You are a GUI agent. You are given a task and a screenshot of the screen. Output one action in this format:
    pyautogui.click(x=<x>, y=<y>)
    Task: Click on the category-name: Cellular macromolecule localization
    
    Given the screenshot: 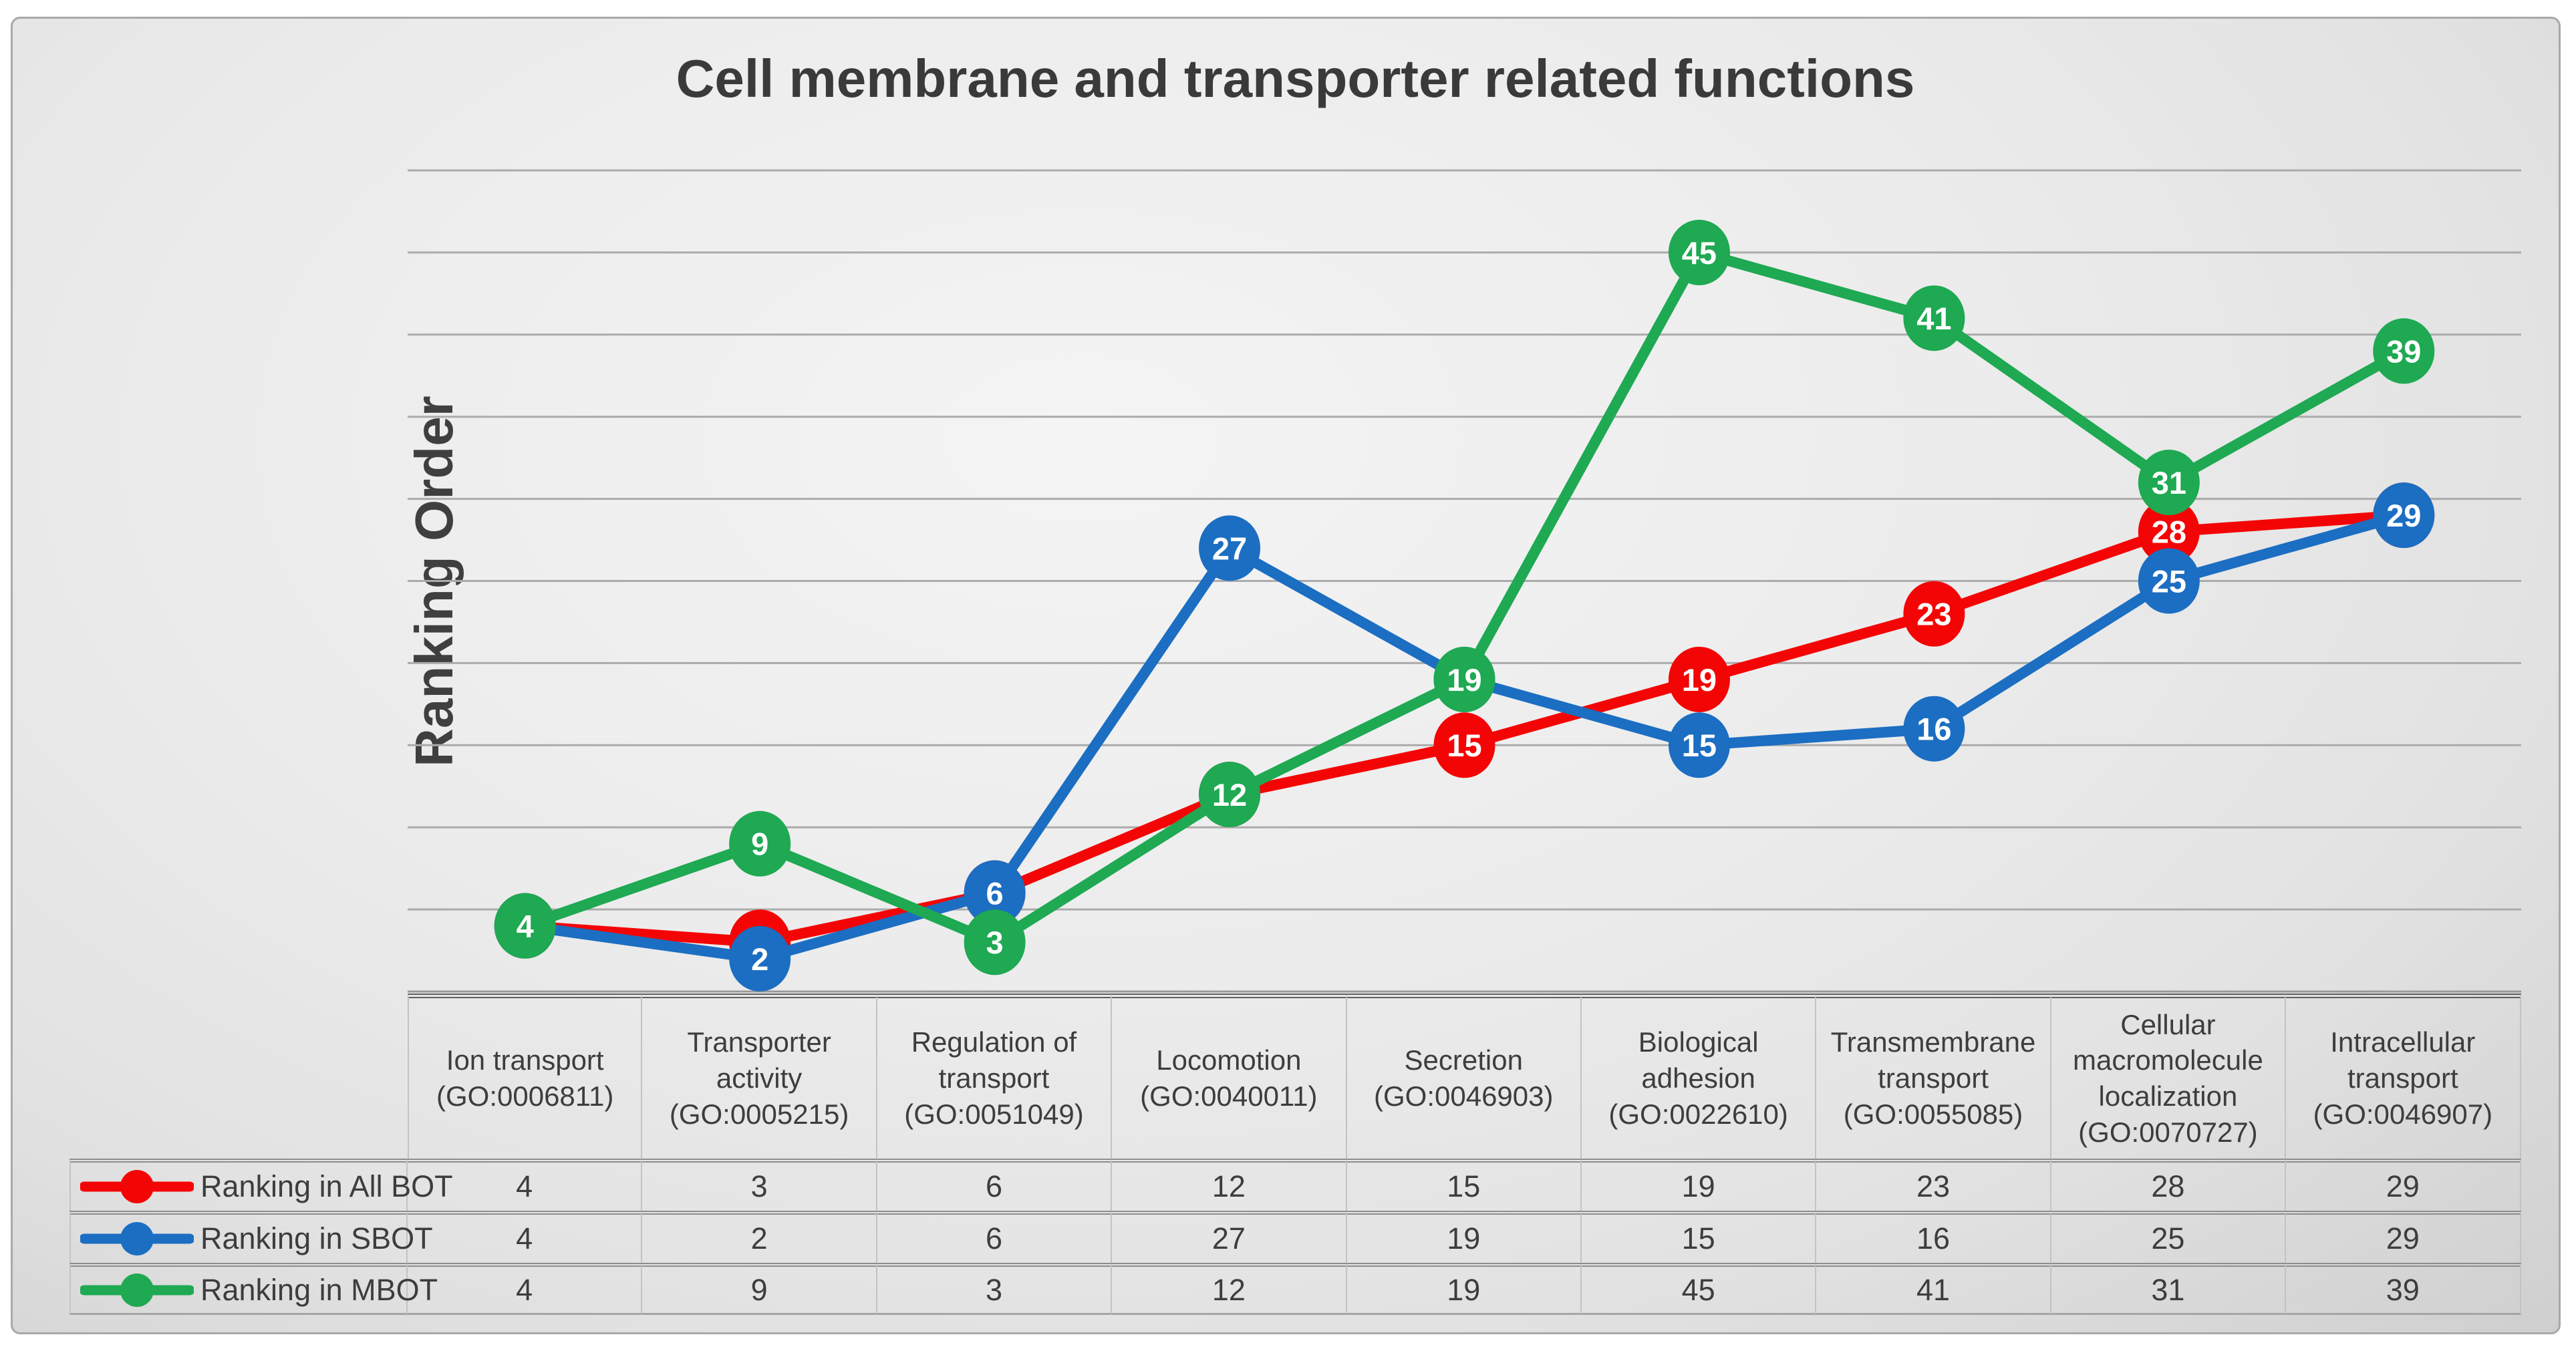 What is the action you would take?
    pyautogui.click(x=2168, y=1060)
    